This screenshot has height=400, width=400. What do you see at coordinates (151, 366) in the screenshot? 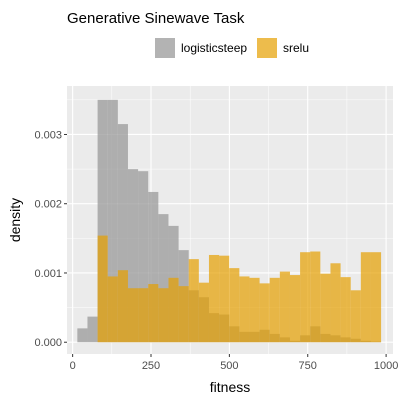
I see `x-tick-label: 250` at bounding box center [151, 366].